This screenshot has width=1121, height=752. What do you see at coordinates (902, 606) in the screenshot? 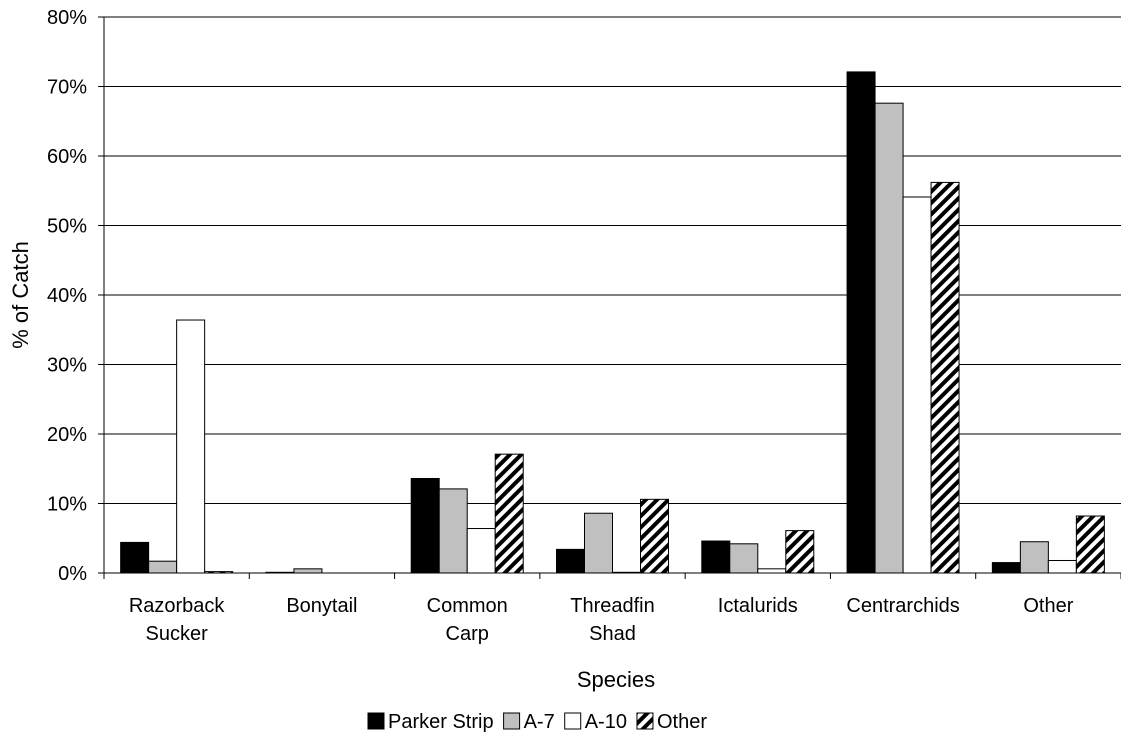
I see `x-tick-label: Centrarchids` at bounding box center [902, 606].